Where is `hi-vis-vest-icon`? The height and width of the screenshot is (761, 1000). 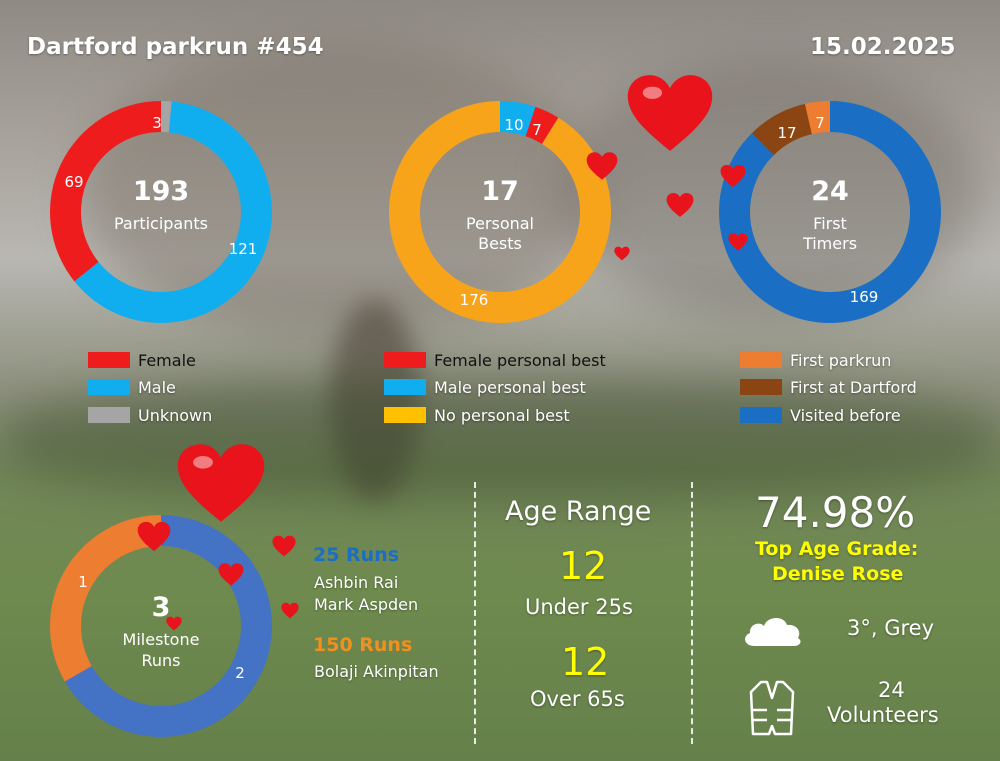 hi-vis-vest-icon is located at coordinates (772, 708).